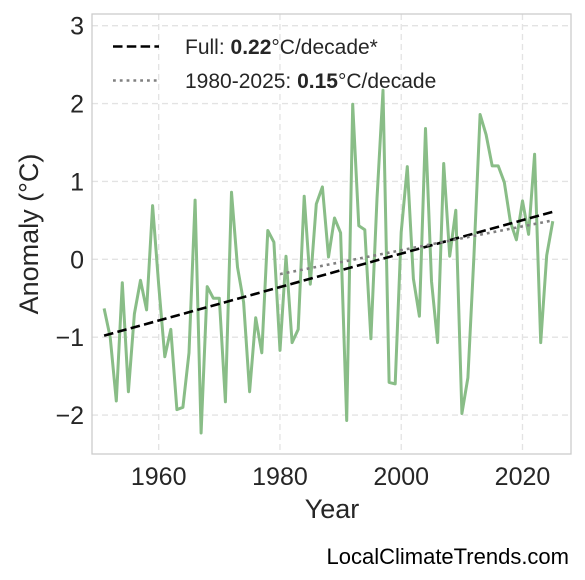 This screenshot has width=585, height=580. What do you see at coordinates (77, 260) in the screenshot?
I see `y-tick-label: 0` at bounding box center [77, 260].